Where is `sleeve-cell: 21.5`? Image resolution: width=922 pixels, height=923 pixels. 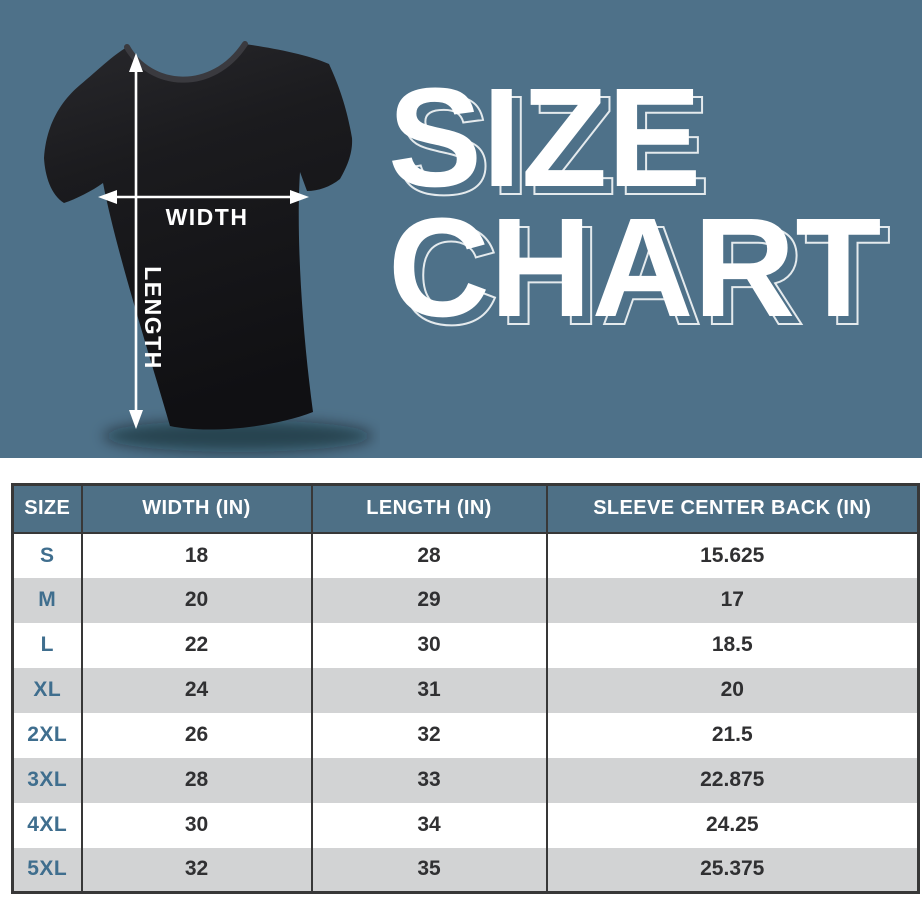
sleeve-cell: 21.5 is located at coordinates (732, 735).